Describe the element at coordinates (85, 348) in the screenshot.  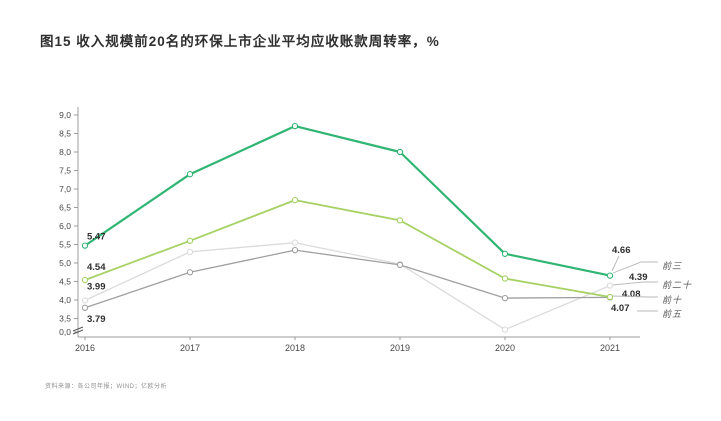
I see `x-tick-label: 2016` at that location.